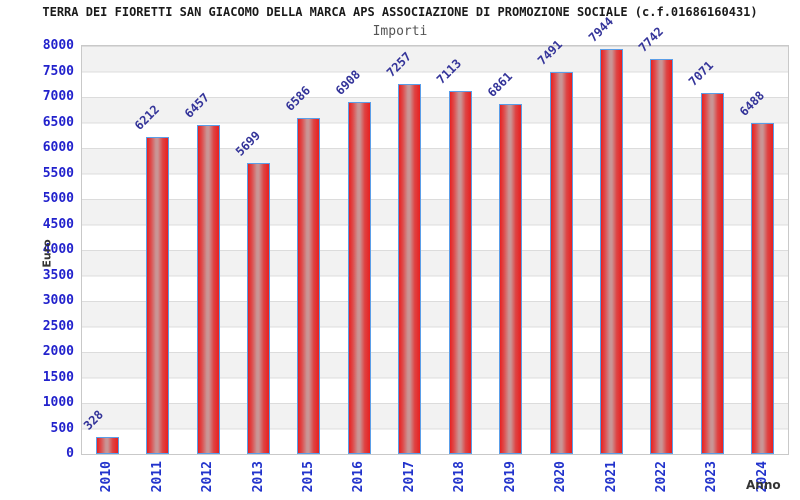 The width and height of the screenshot is (800, 500). Describe the element at coordinates (511, 279) in the screenshot. I see `bar-2019` at that location.